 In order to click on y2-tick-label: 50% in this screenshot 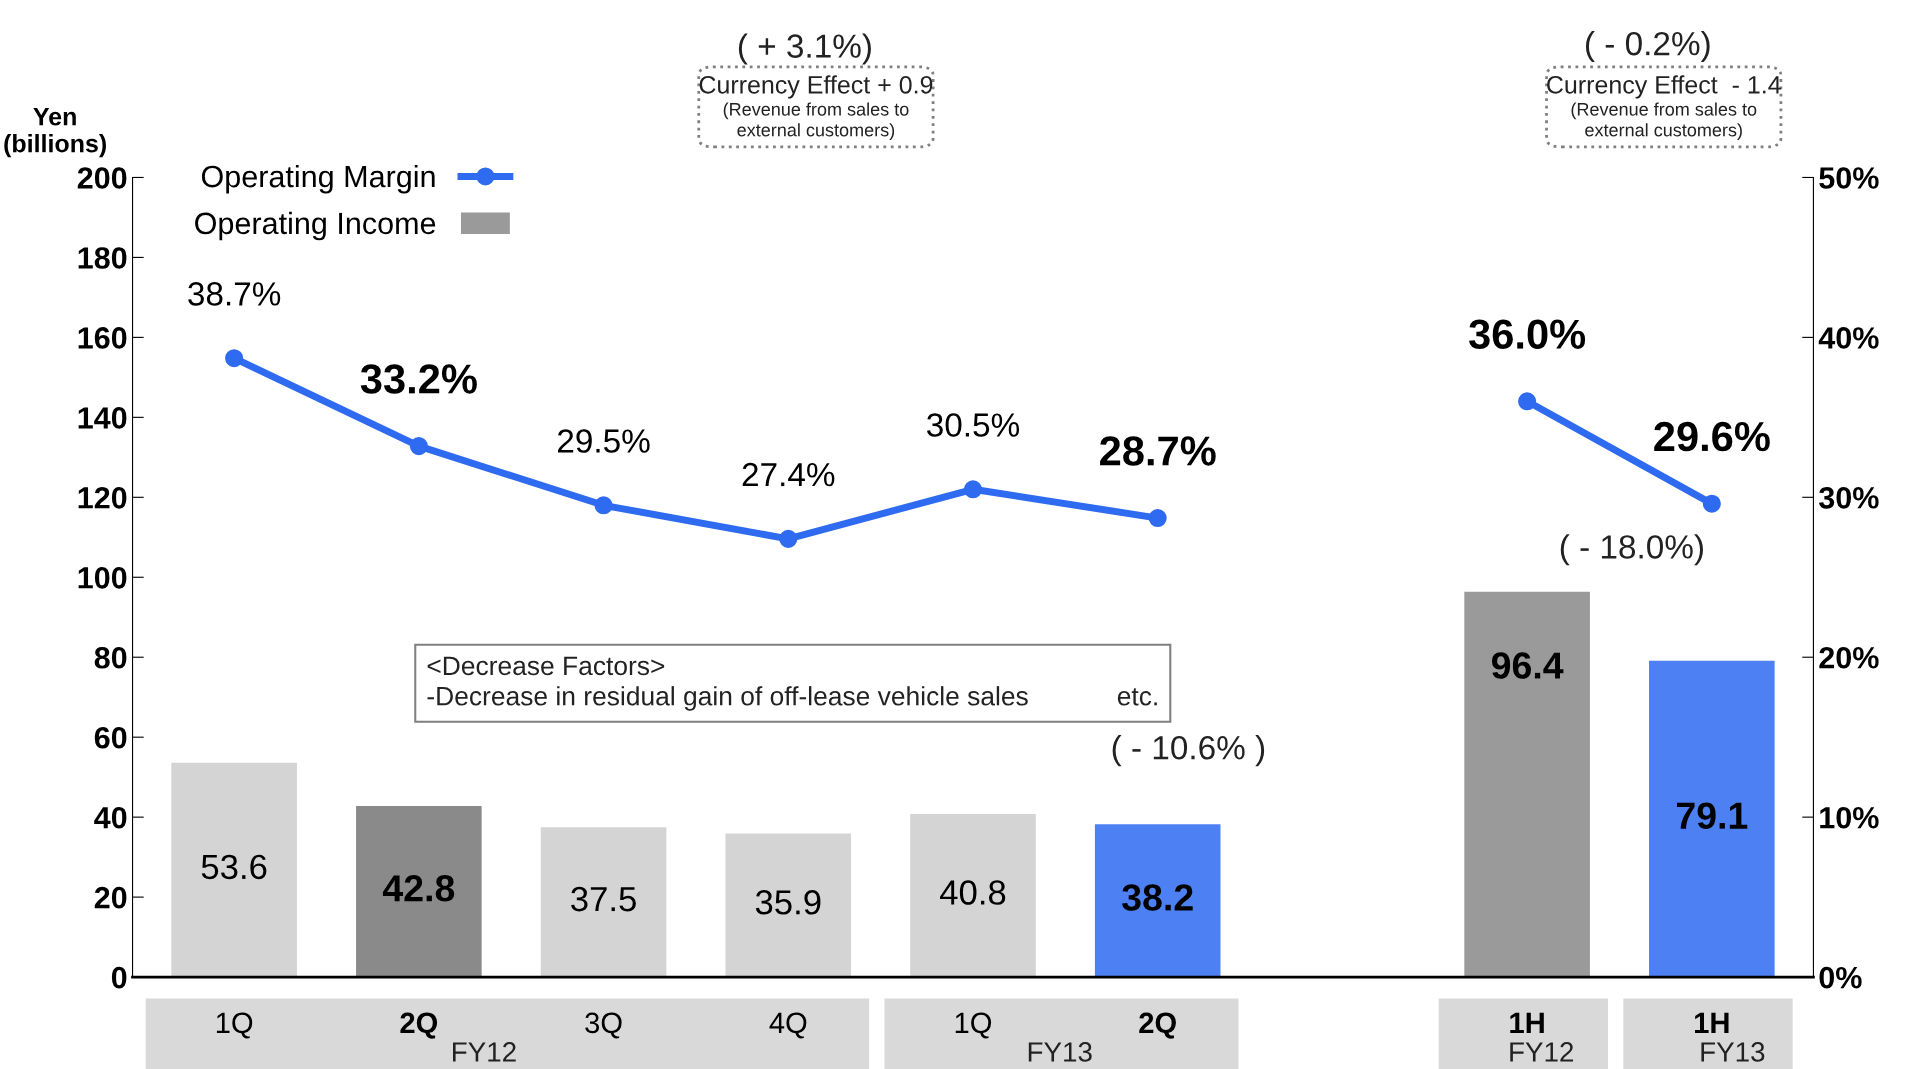, I will do `click(1849, 178)`.